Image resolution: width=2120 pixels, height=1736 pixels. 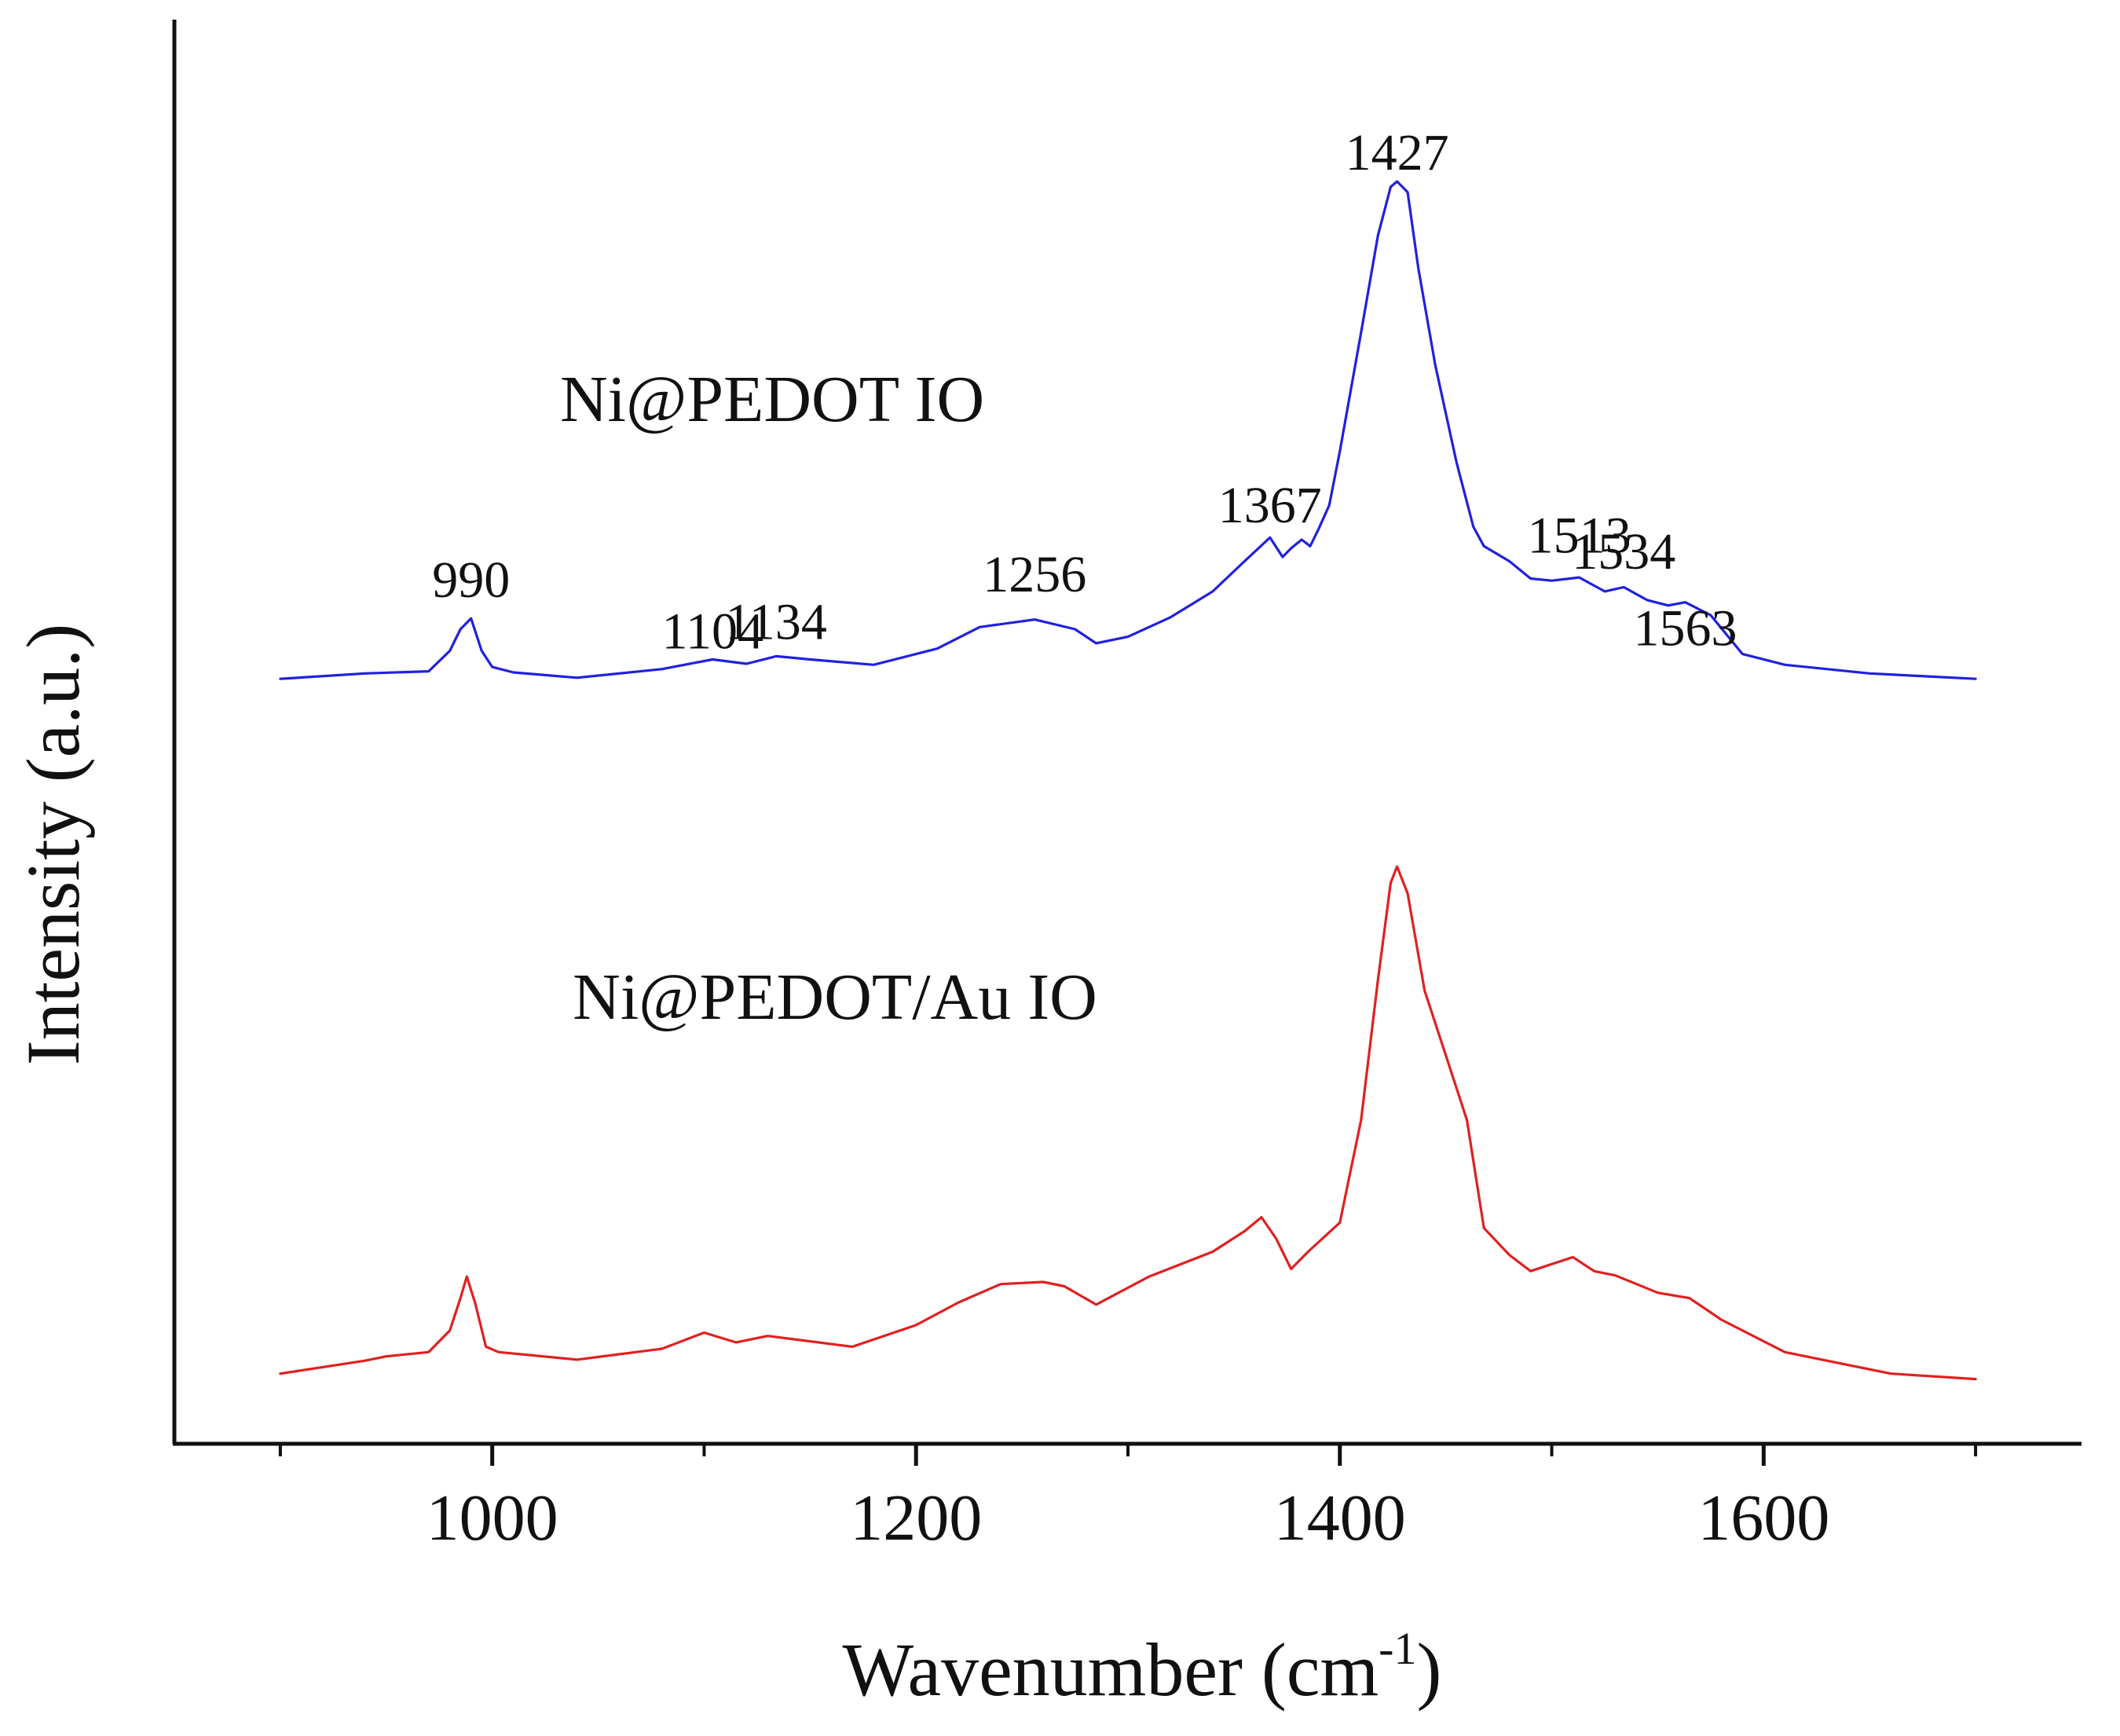 I want to click on x-tick-label: 1000, so click(x=492, y=1518).